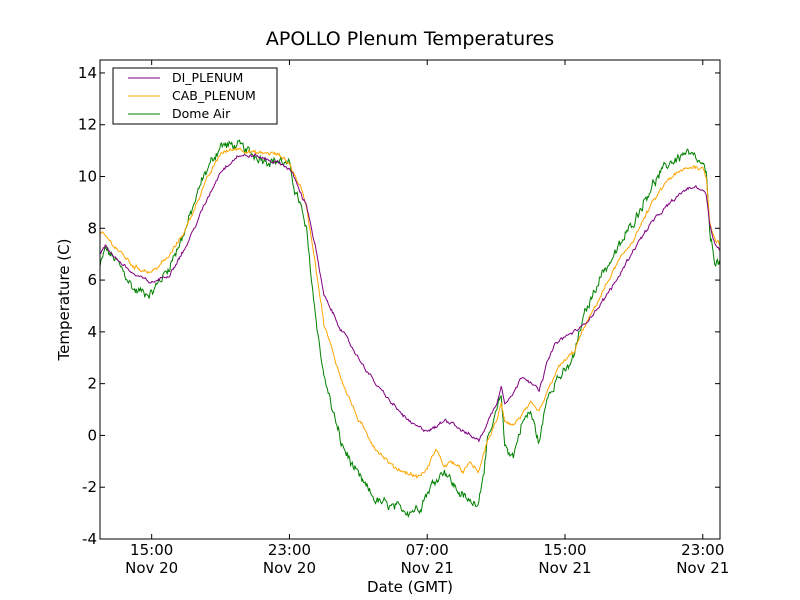  Describe the element at coordinates (87, 73) in the screenshot. I see `y-tick-label: 14` at that location.